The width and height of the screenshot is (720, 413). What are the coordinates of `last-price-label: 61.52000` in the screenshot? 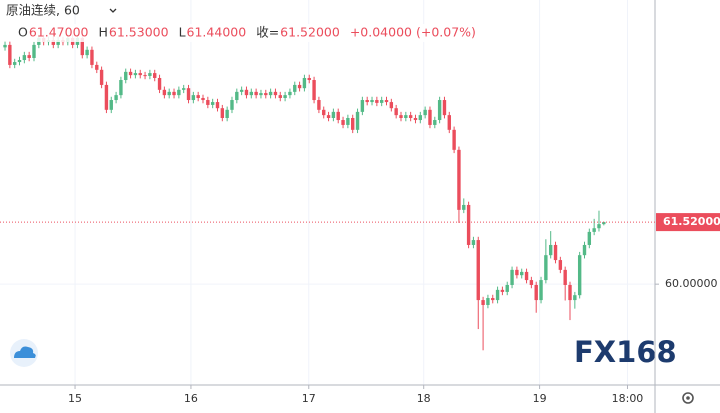 It's located at (691, 221).